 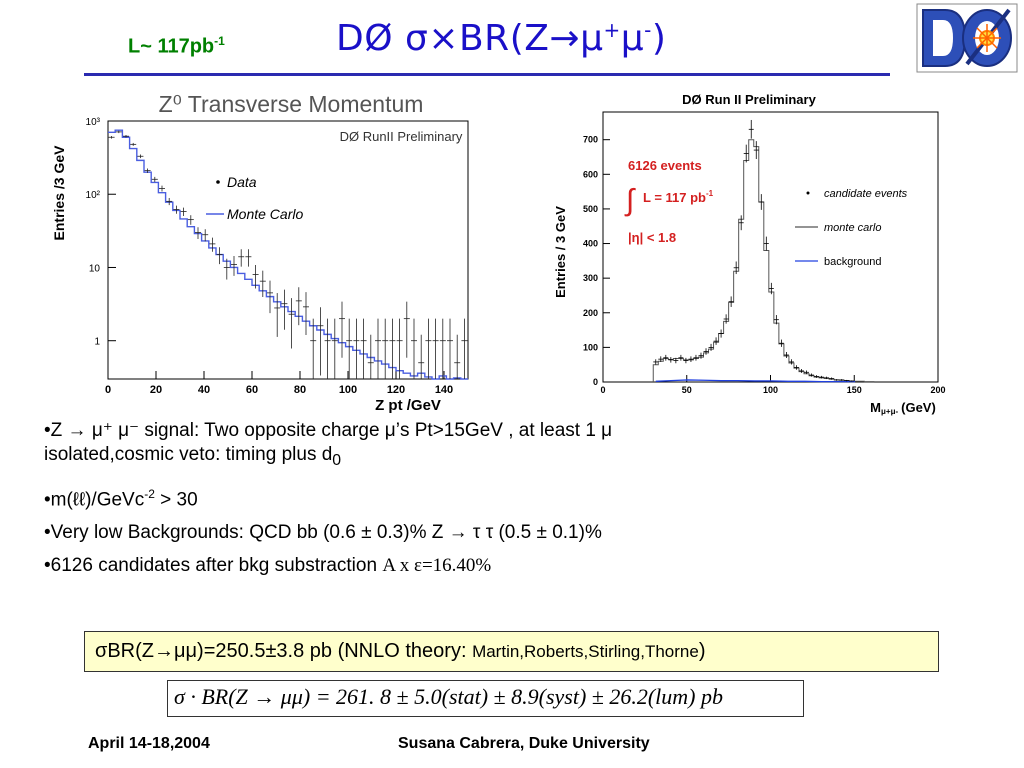 I want to click on title-end: ), so click(x=659, y=38).